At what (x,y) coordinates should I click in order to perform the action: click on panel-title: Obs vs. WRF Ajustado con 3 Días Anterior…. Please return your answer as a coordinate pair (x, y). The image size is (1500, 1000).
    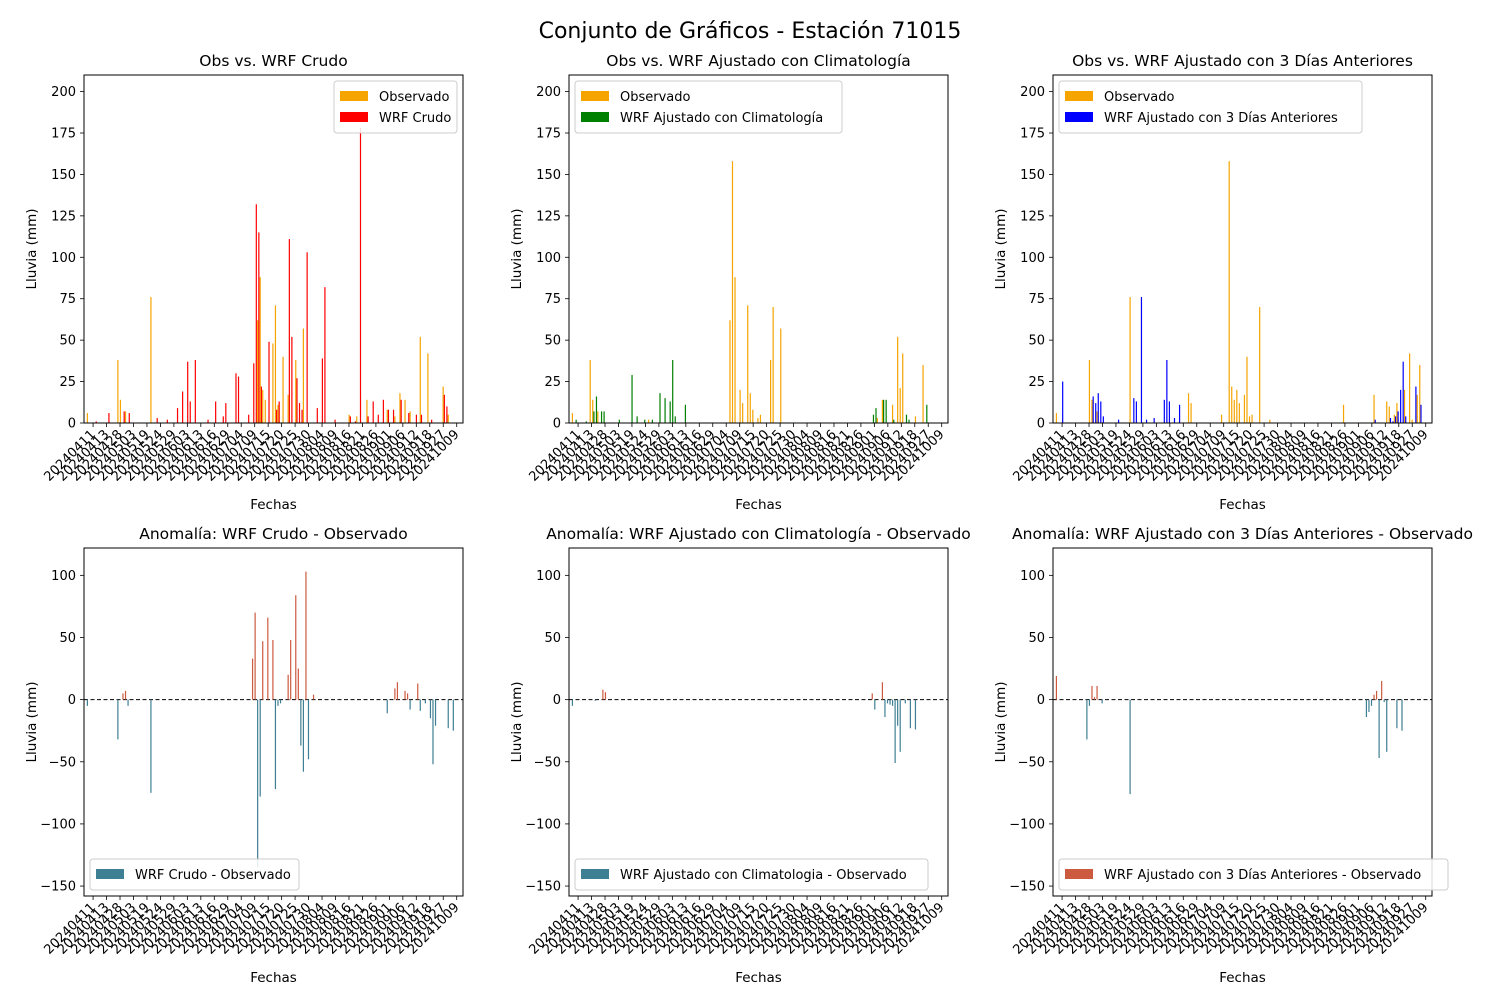
    Looking at the image, I should click on (1242, 61).